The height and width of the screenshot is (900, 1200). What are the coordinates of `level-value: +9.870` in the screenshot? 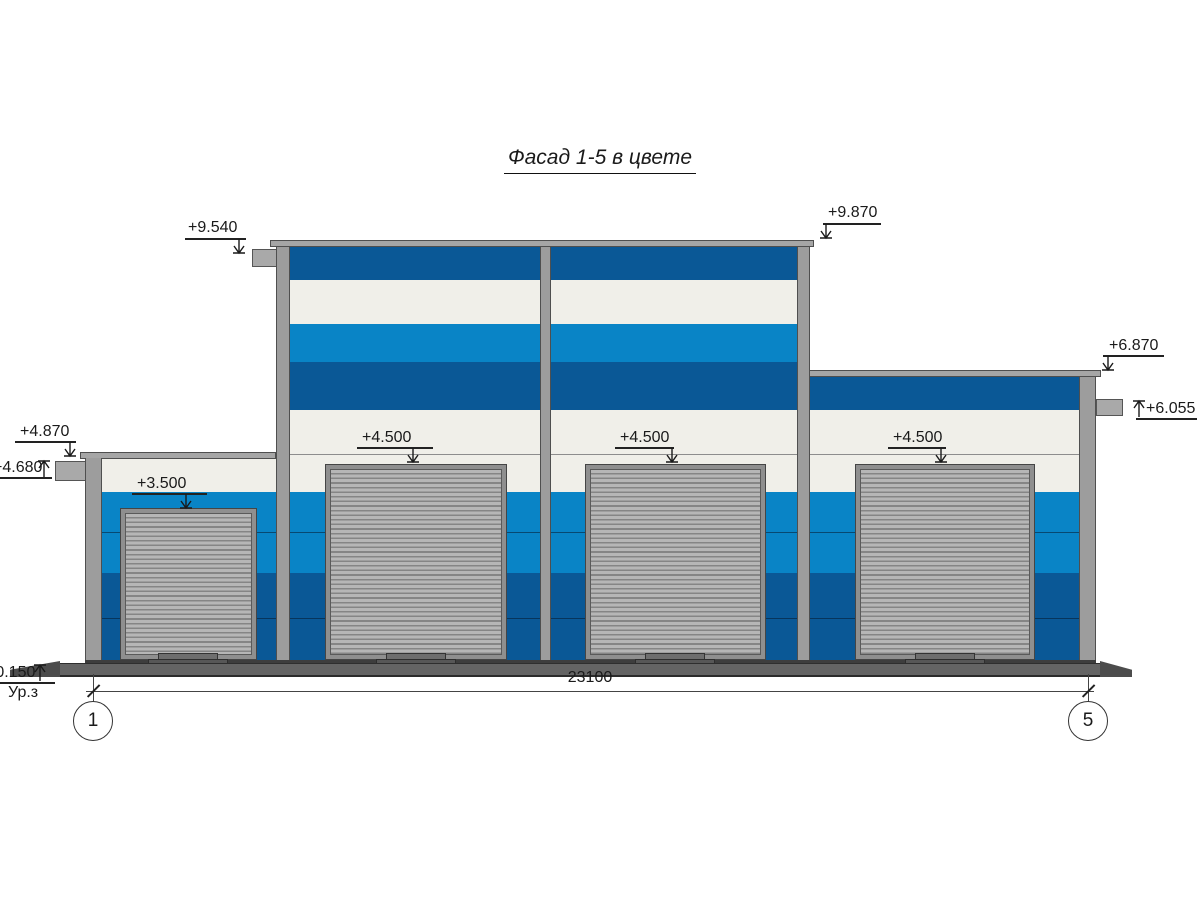 It's located at (853, 212).